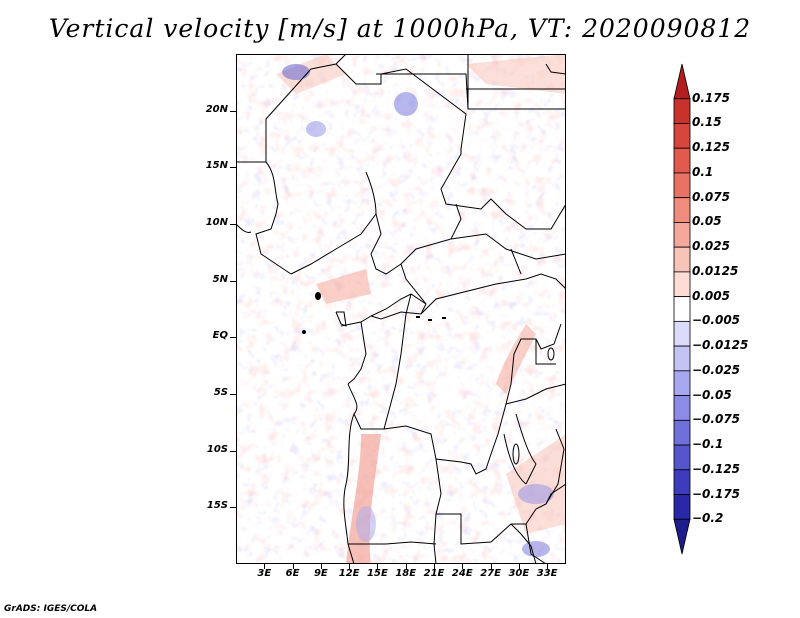 The width and height of the screenshot is (800, 618). Describe the element at coordinates (292, 573) in the screenshot. I see `lon-tick-label: 6E` at that location.